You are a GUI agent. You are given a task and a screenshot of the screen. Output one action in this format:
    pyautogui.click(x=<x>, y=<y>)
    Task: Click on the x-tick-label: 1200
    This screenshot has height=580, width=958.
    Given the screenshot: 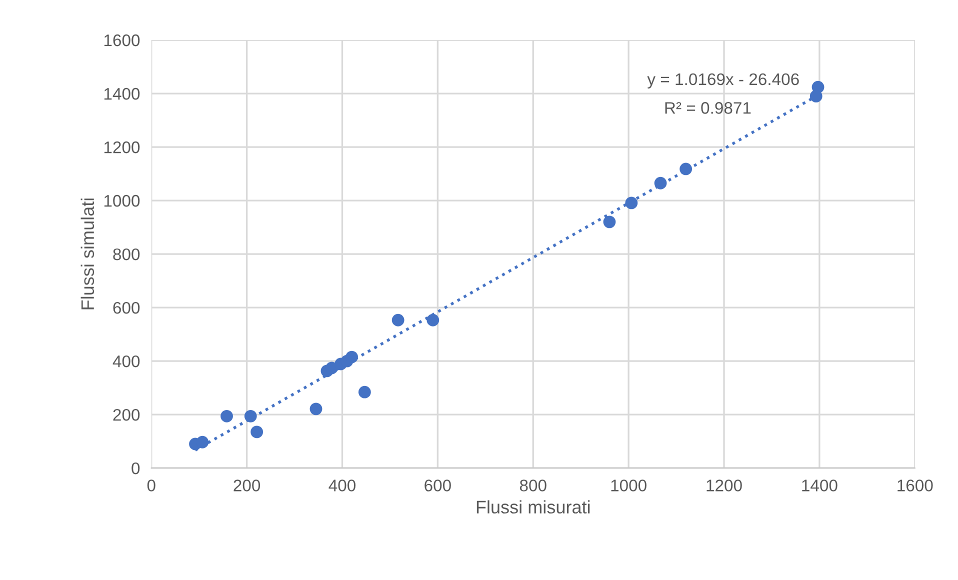 What is the action you would take?
    pyautogui.click(x=724, y=486)
    